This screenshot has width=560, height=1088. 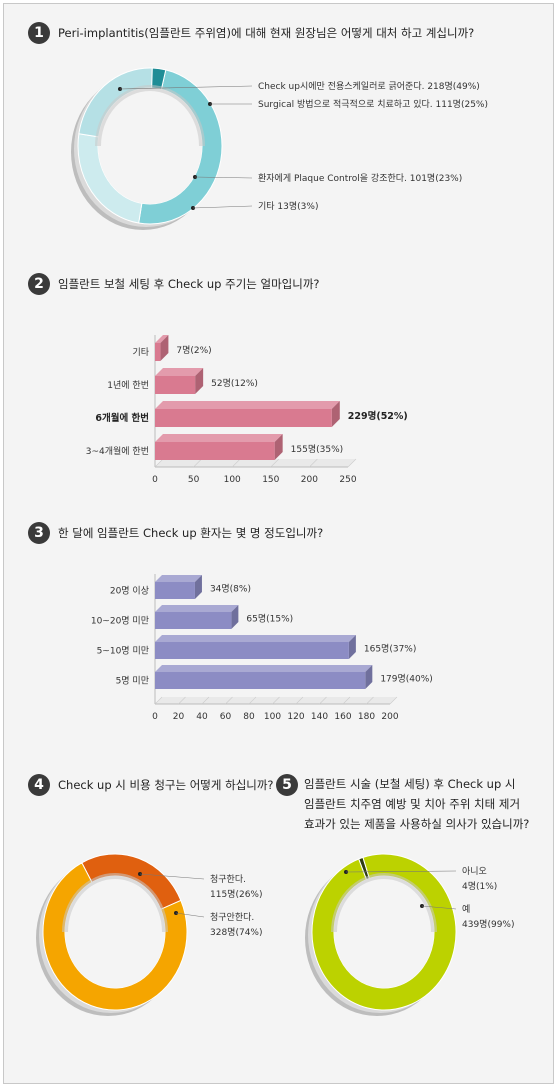 I want to click on q5-count-0: 4명(1%), so click(x=479, y=886).